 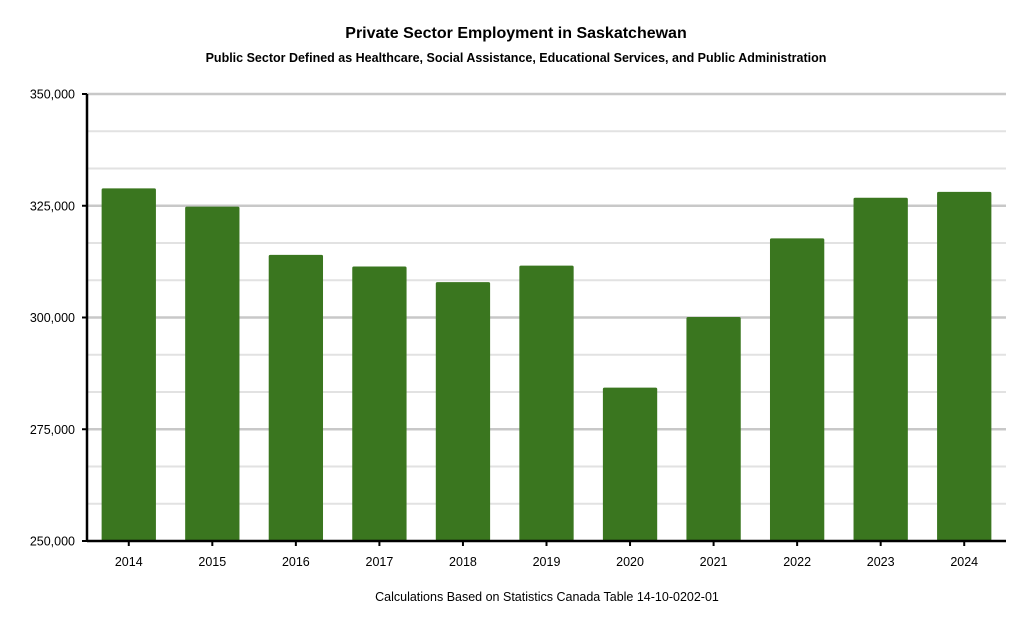 I want to click on x-tick-label: 2023, so click(x=881, y=562).